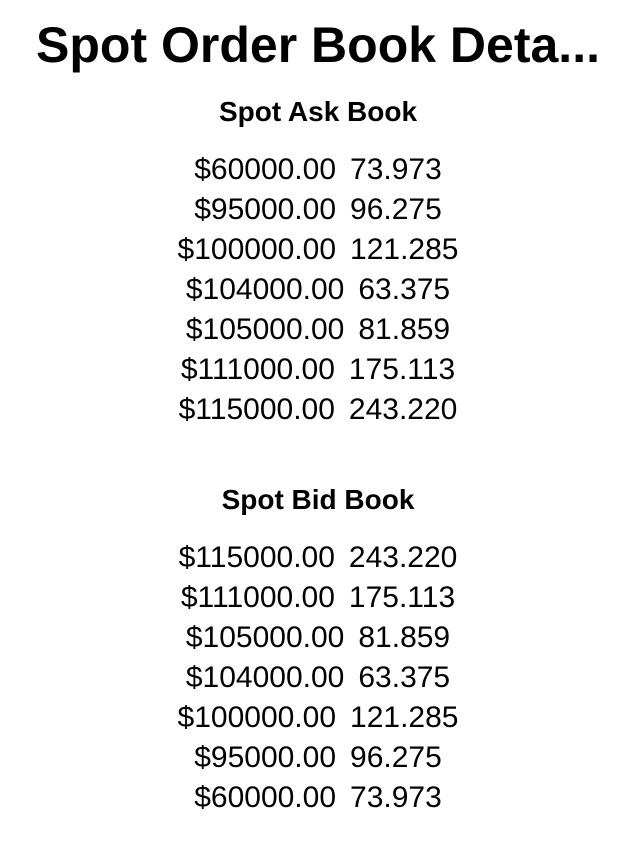 The height and width of the screenshot is (860, 636). What do you see at coordinates (404, 677) in the screenshot?
I see `bid-quantity: 63.375` at bounding box center [404, 677].